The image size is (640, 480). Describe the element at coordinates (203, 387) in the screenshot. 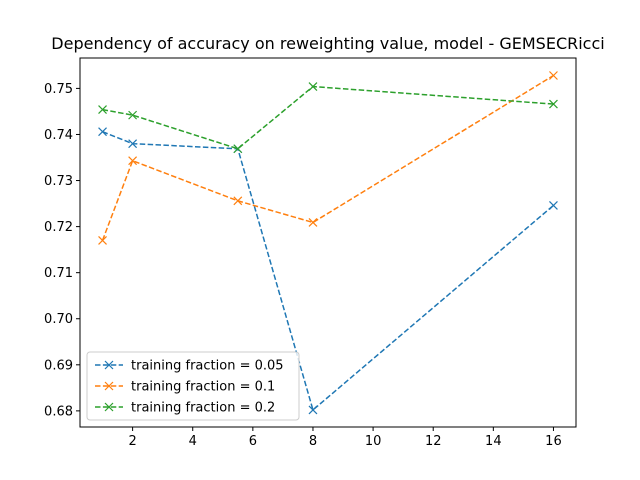

I see `legend-label: training fraction = 0.1` at that location.